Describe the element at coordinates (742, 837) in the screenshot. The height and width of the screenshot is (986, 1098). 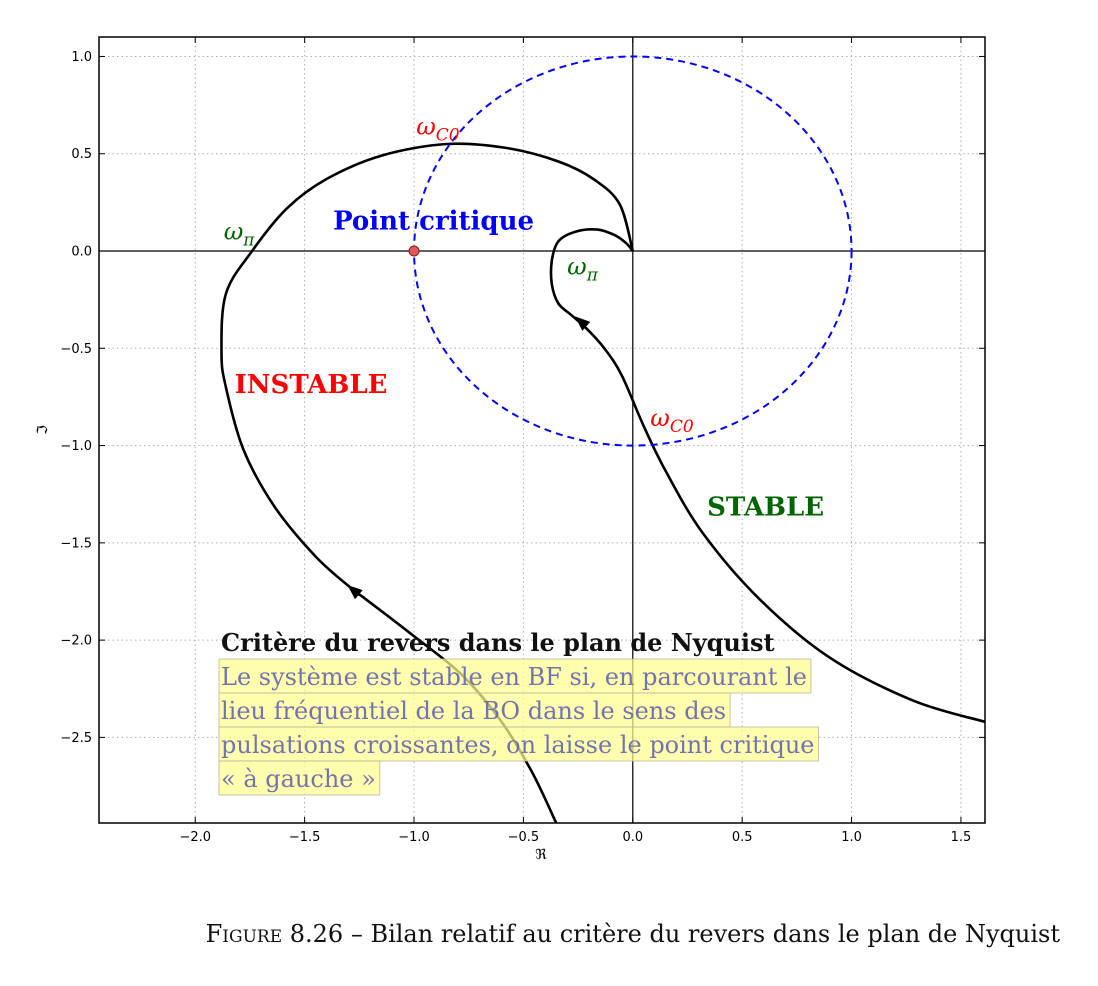
I see `x-tick-label: 0.5` at that location.